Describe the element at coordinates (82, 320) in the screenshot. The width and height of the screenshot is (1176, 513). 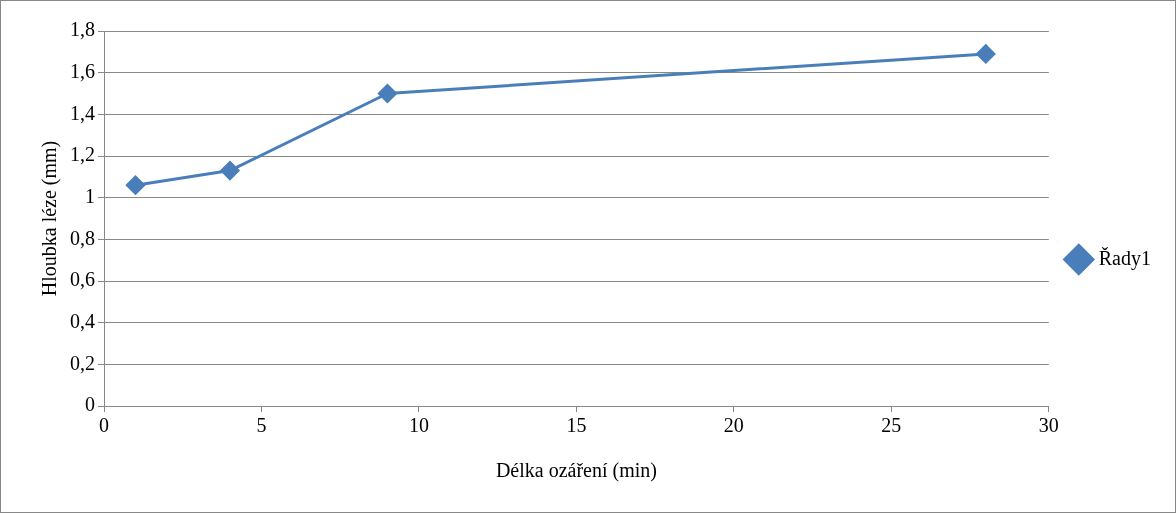
I see `y-tick-label: 0,4` at that location.